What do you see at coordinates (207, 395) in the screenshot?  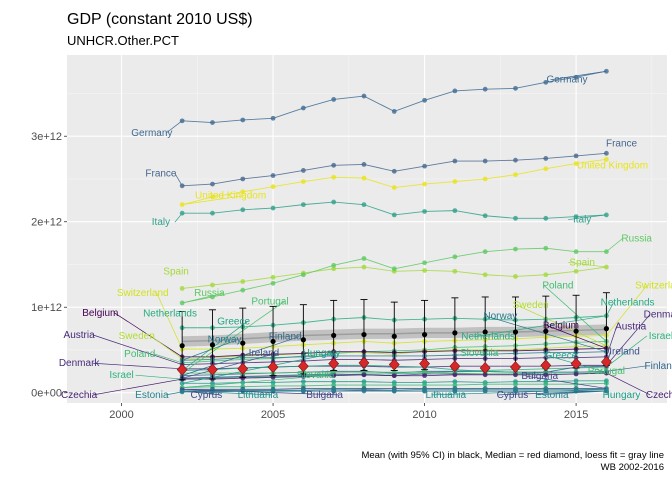 I see `label-left-cyprus: Cyprus` at bounding box center [207, 395].